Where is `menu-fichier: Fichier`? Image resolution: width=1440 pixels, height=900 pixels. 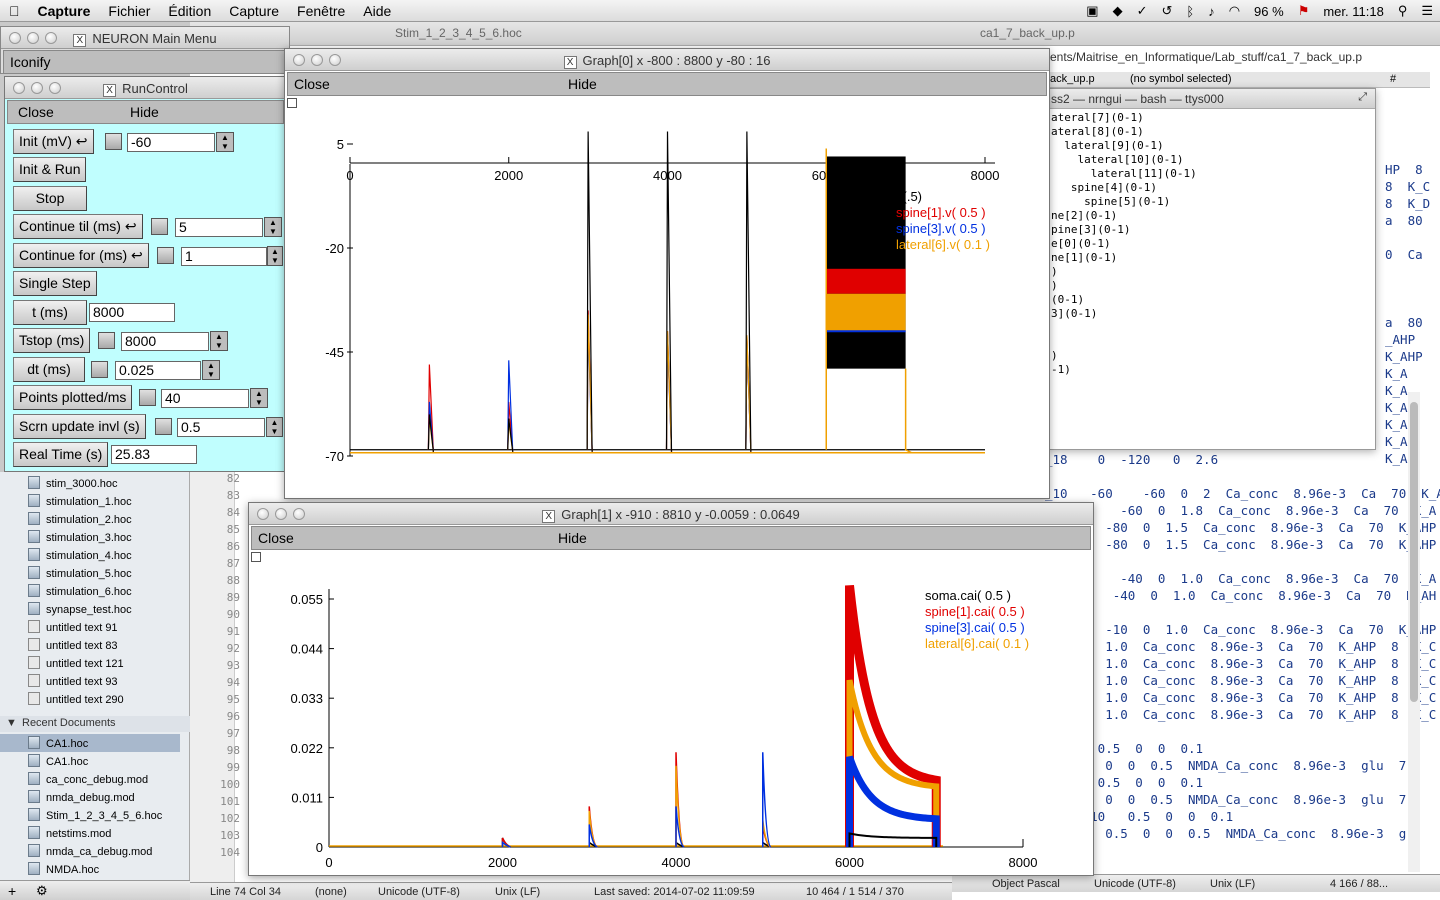 menu-fichier: Fichier is located at coordinates (123, 10).